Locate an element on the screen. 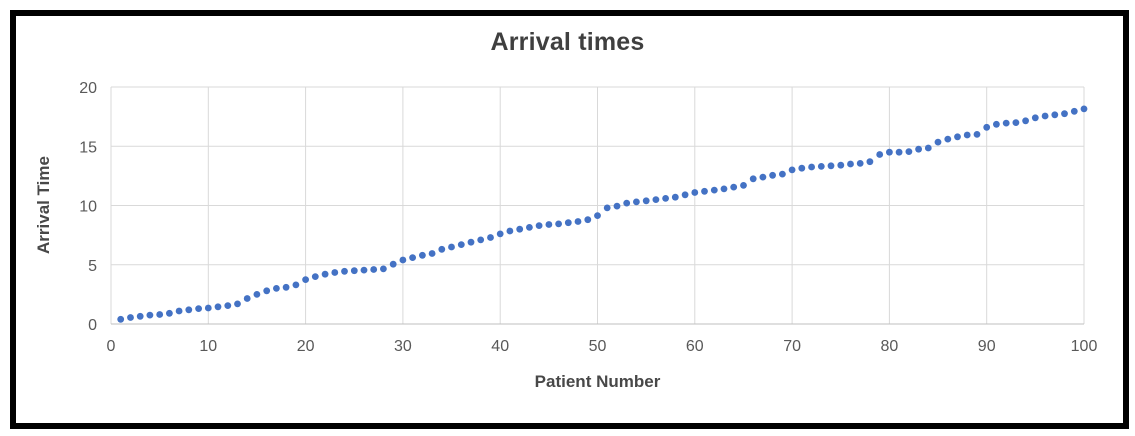 The width and height of the screenshot is (1135, 436). x-tick-label: 10 is located at coordinates (208, 346).